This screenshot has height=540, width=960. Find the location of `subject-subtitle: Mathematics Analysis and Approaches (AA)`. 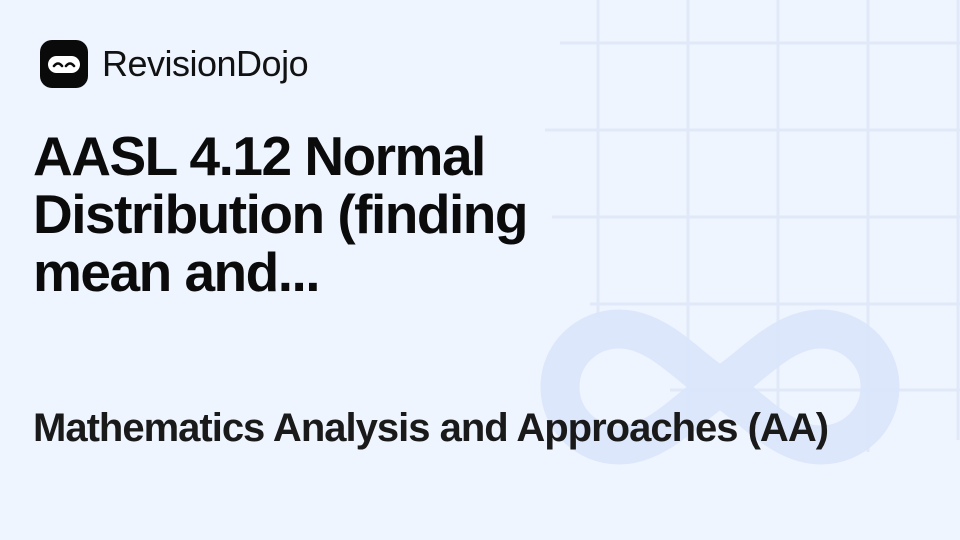

subject-subtitle: Mathematics Analysis and Approaches (AA) is located at coordinates (431, 428).